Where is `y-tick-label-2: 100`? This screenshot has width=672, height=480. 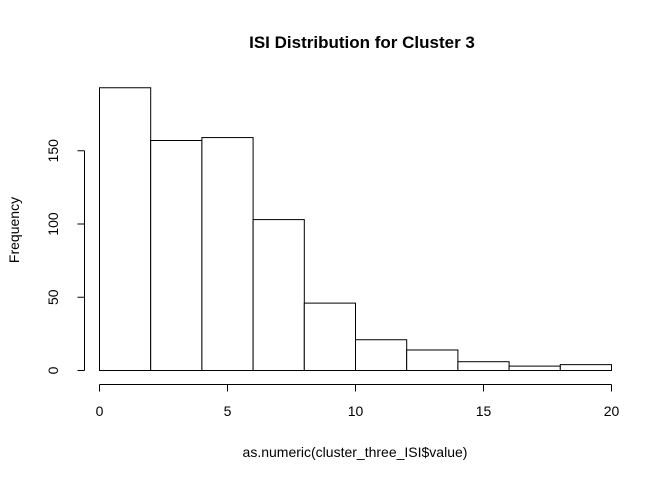 y-tick-label-2: 100 is located at coordinates (53, 224).